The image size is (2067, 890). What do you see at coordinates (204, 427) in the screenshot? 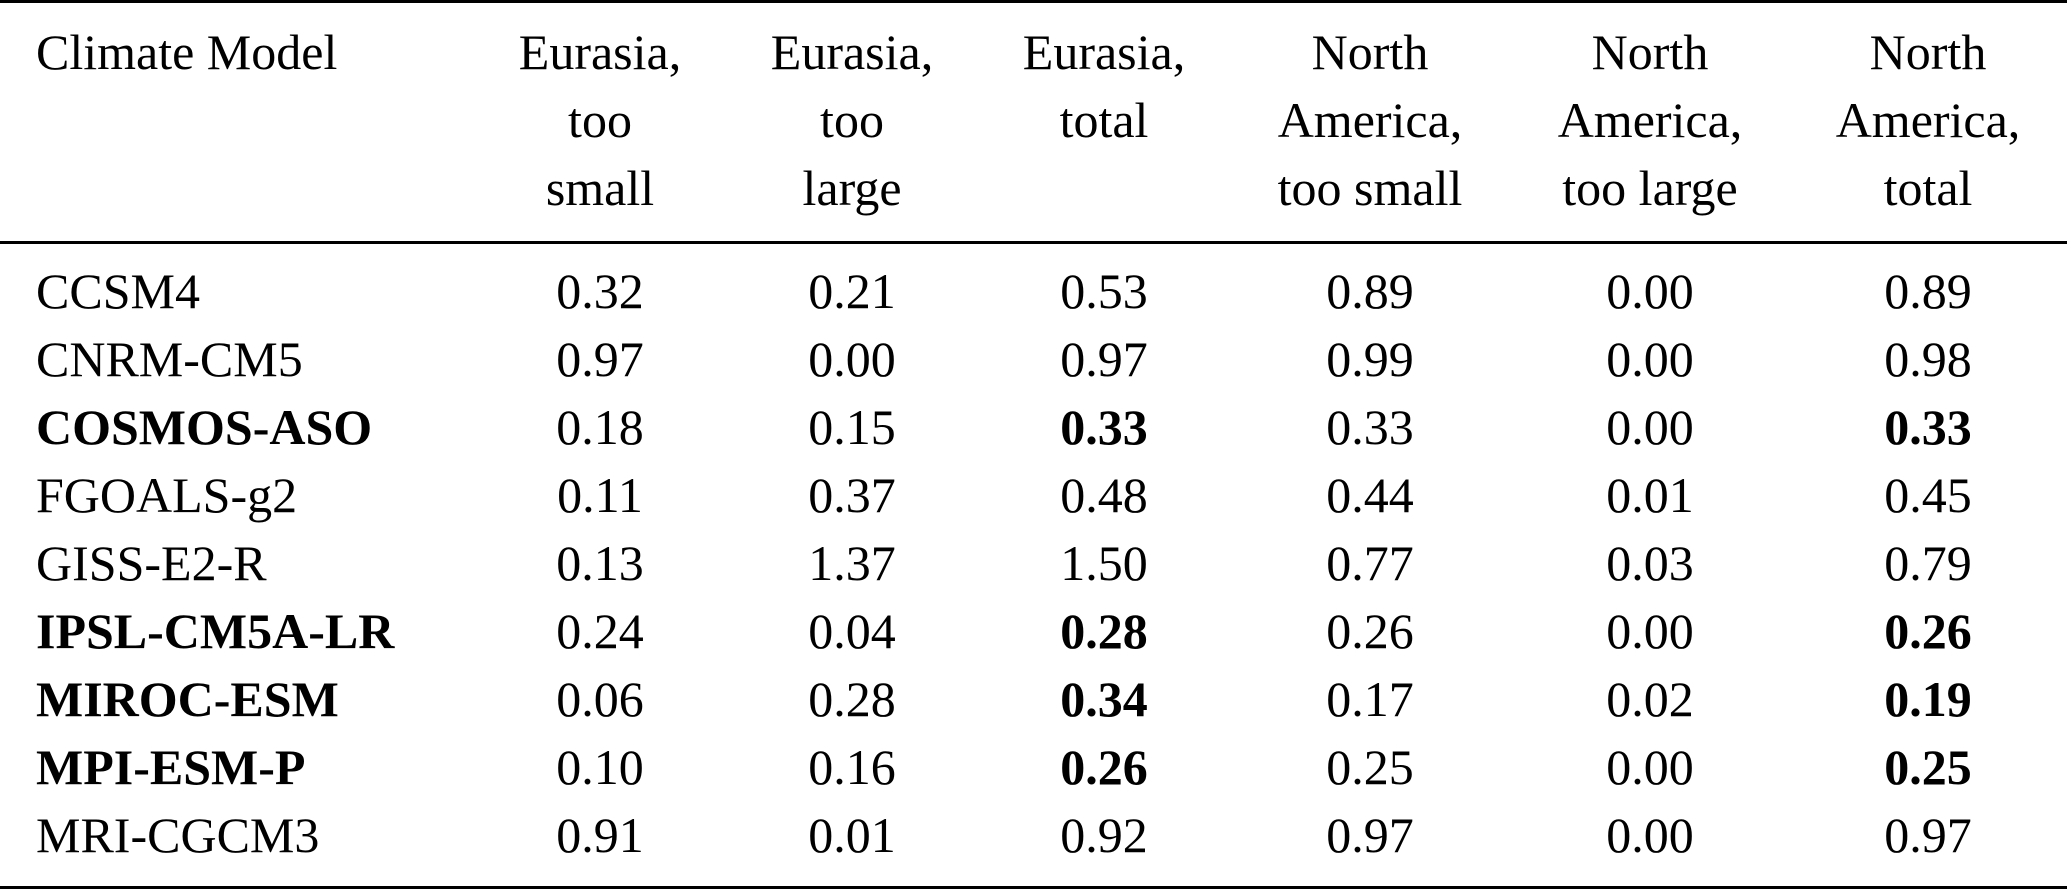
I see `model-name-cell: COSMOS-ASO` at bounding box center [204, 427].